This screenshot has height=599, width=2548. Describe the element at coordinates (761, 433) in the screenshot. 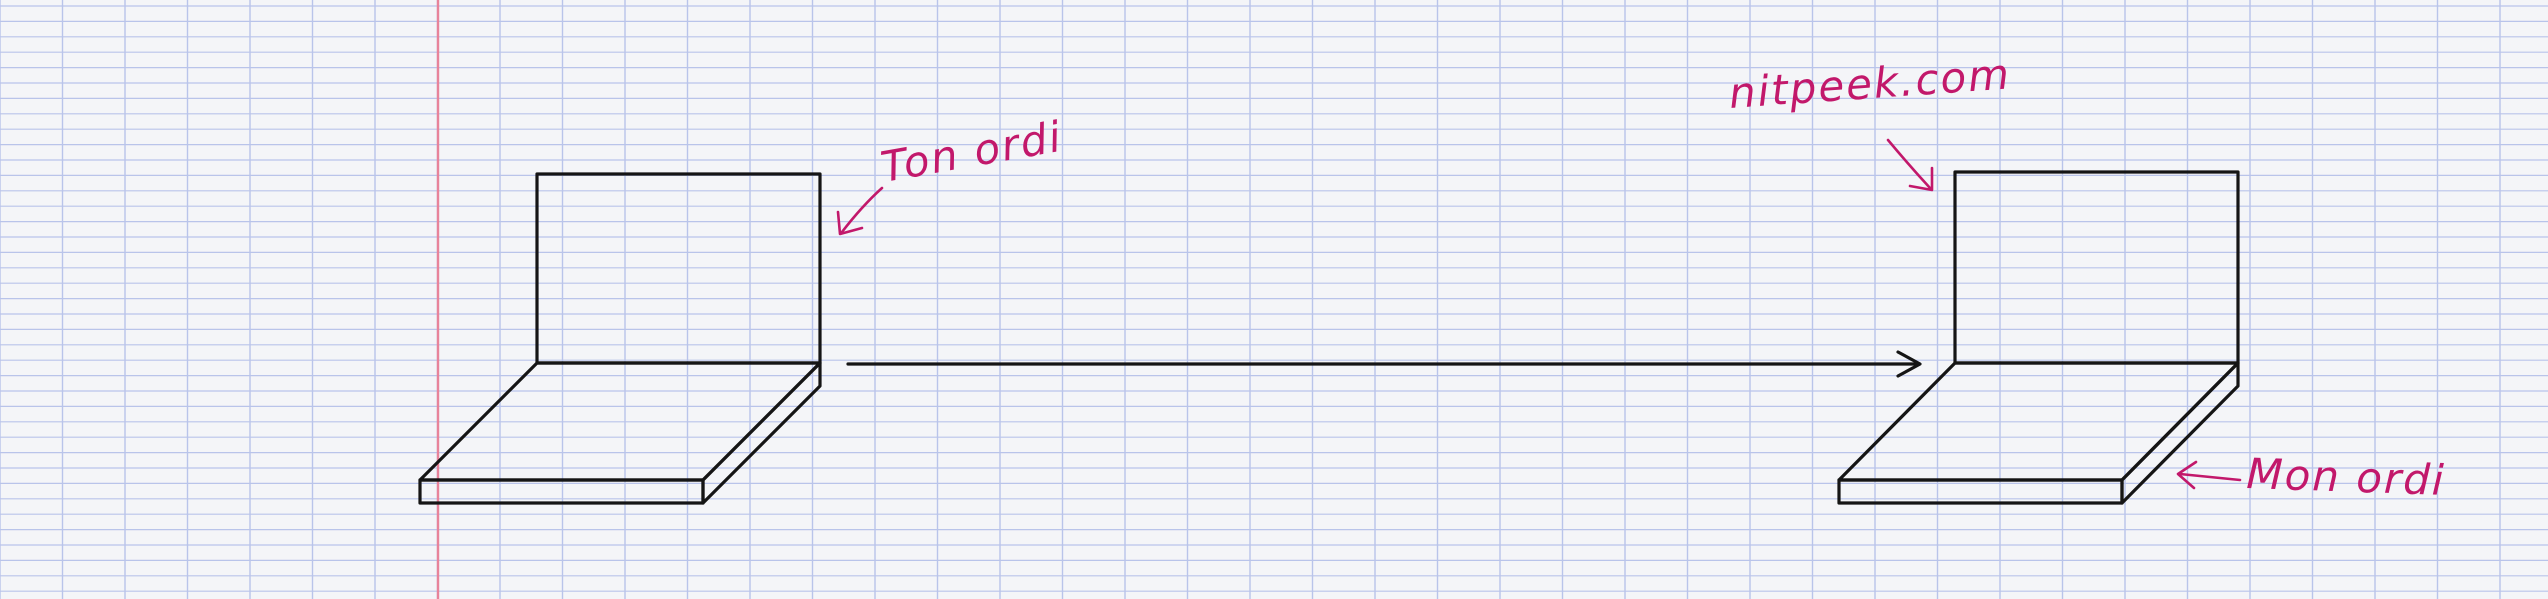

I see `left-laptop-side-edge` at that location.